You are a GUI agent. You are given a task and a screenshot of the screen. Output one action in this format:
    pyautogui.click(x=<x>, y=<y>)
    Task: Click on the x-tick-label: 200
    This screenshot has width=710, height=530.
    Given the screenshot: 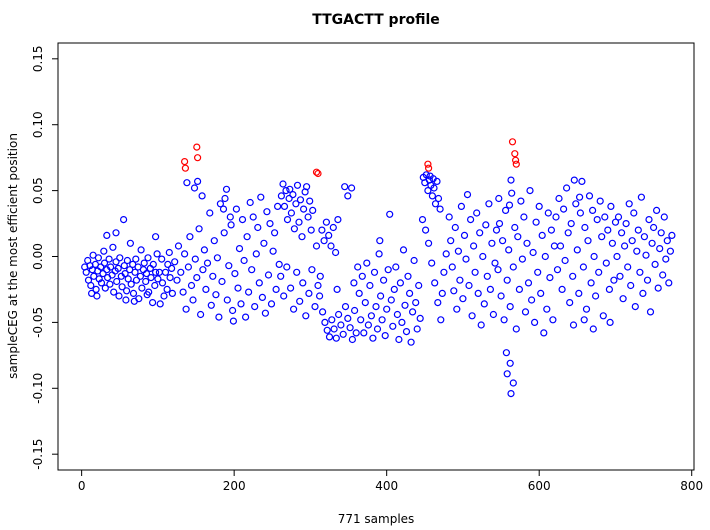 What is the action you would take?
    pyautogui.click(x=234, y=486)
    